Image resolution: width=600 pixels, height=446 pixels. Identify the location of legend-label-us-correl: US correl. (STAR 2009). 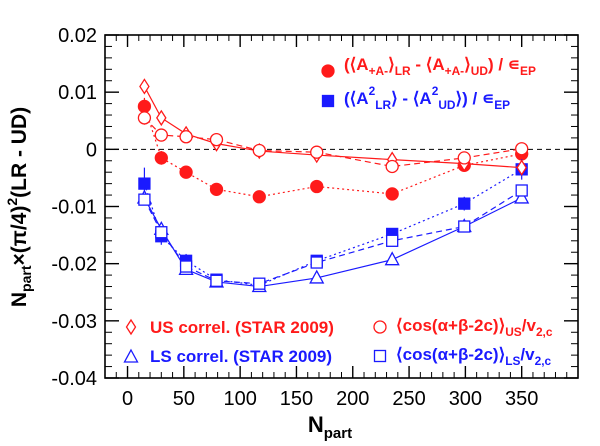
(242, 327).